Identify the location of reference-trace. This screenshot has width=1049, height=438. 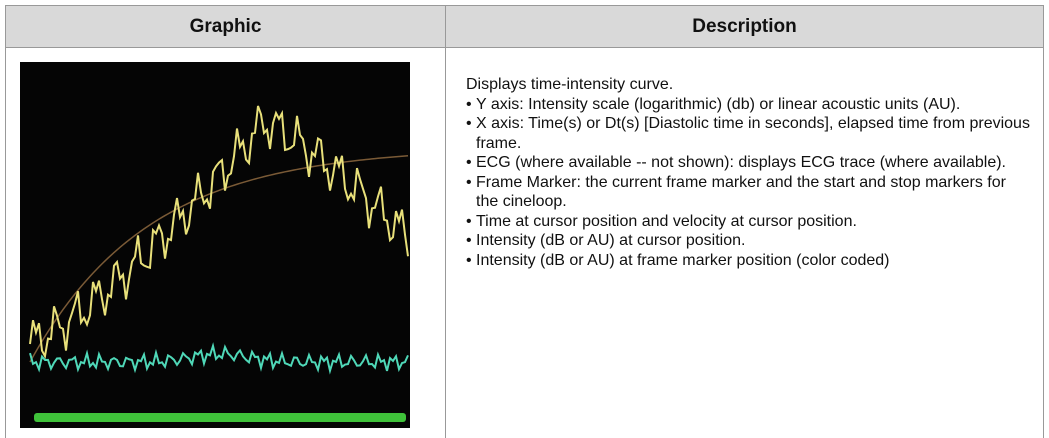
(219, 358).